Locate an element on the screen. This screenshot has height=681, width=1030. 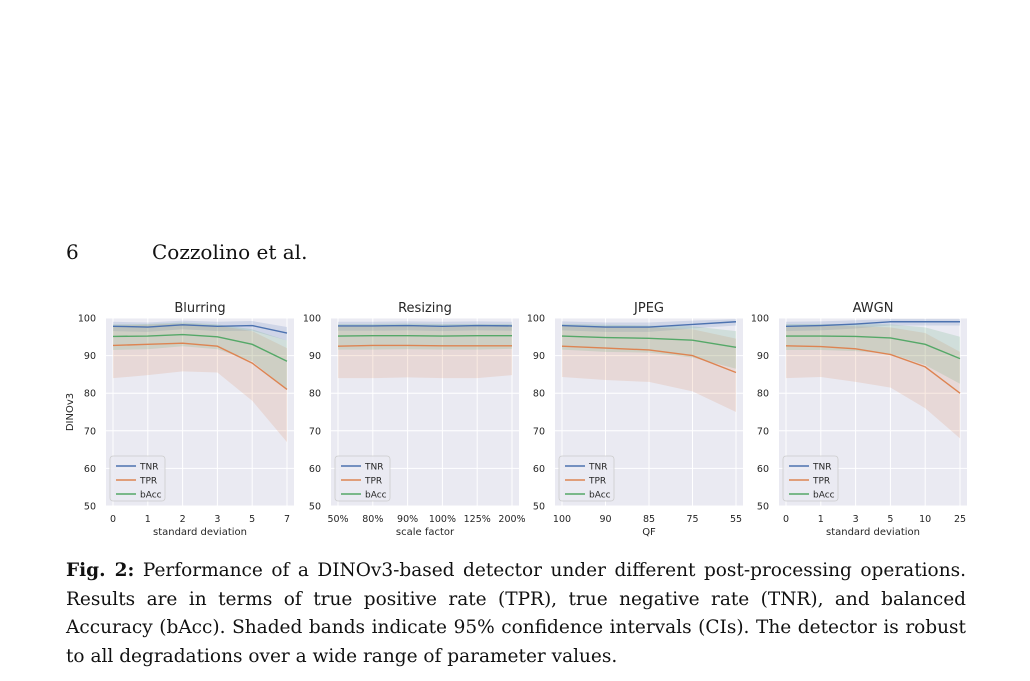
chart-panel-jpeg: 50 60 70 80 90 100 100 90 85 75 55 JPEG QF TNR TPR bAcc is located at coordinates (635, 419).